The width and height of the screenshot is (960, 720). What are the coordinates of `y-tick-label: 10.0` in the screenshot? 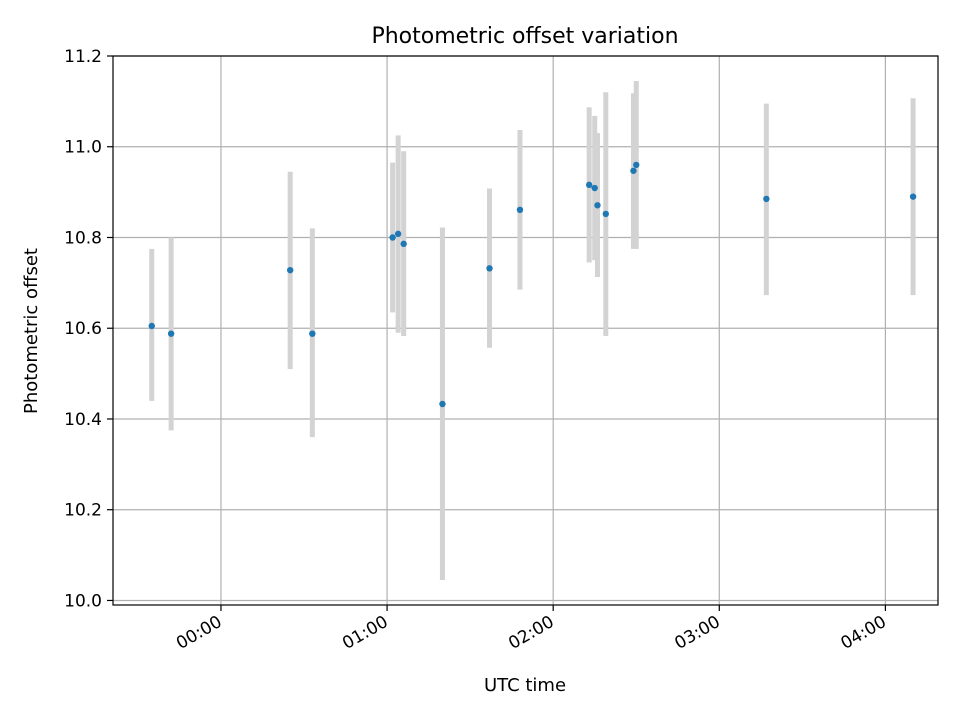 It's located at (83, 601).